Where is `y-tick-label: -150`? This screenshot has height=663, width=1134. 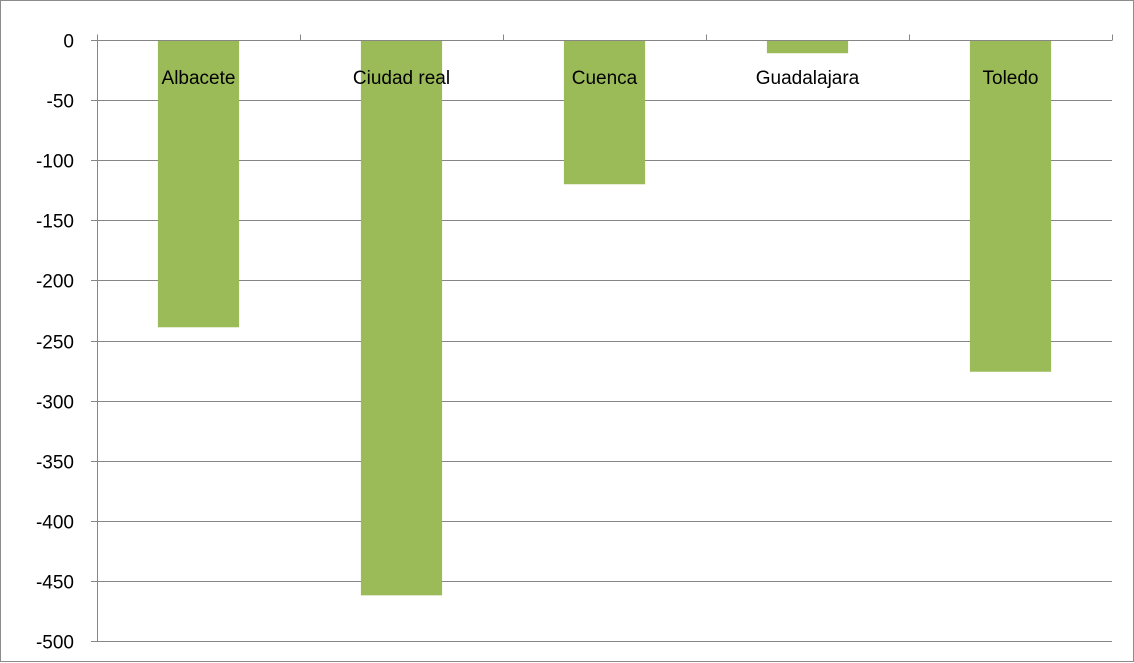
y-tick-label: -150 is located at coordinates (55, 222).